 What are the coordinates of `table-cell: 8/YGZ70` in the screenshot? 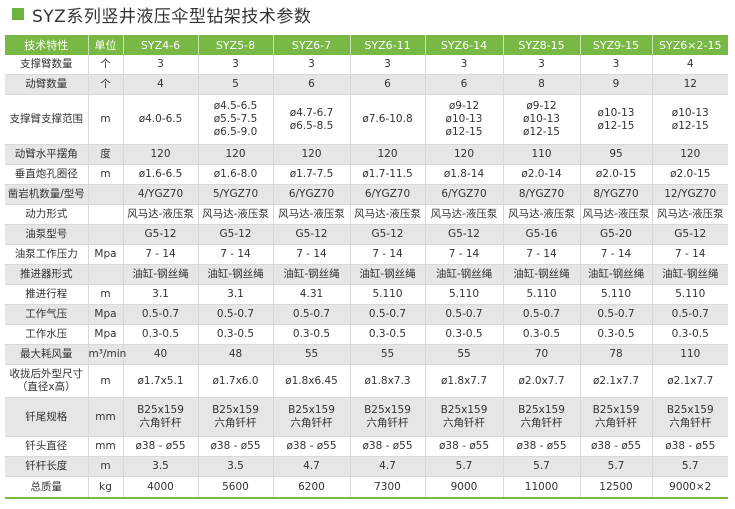 It's located at (542, 194).